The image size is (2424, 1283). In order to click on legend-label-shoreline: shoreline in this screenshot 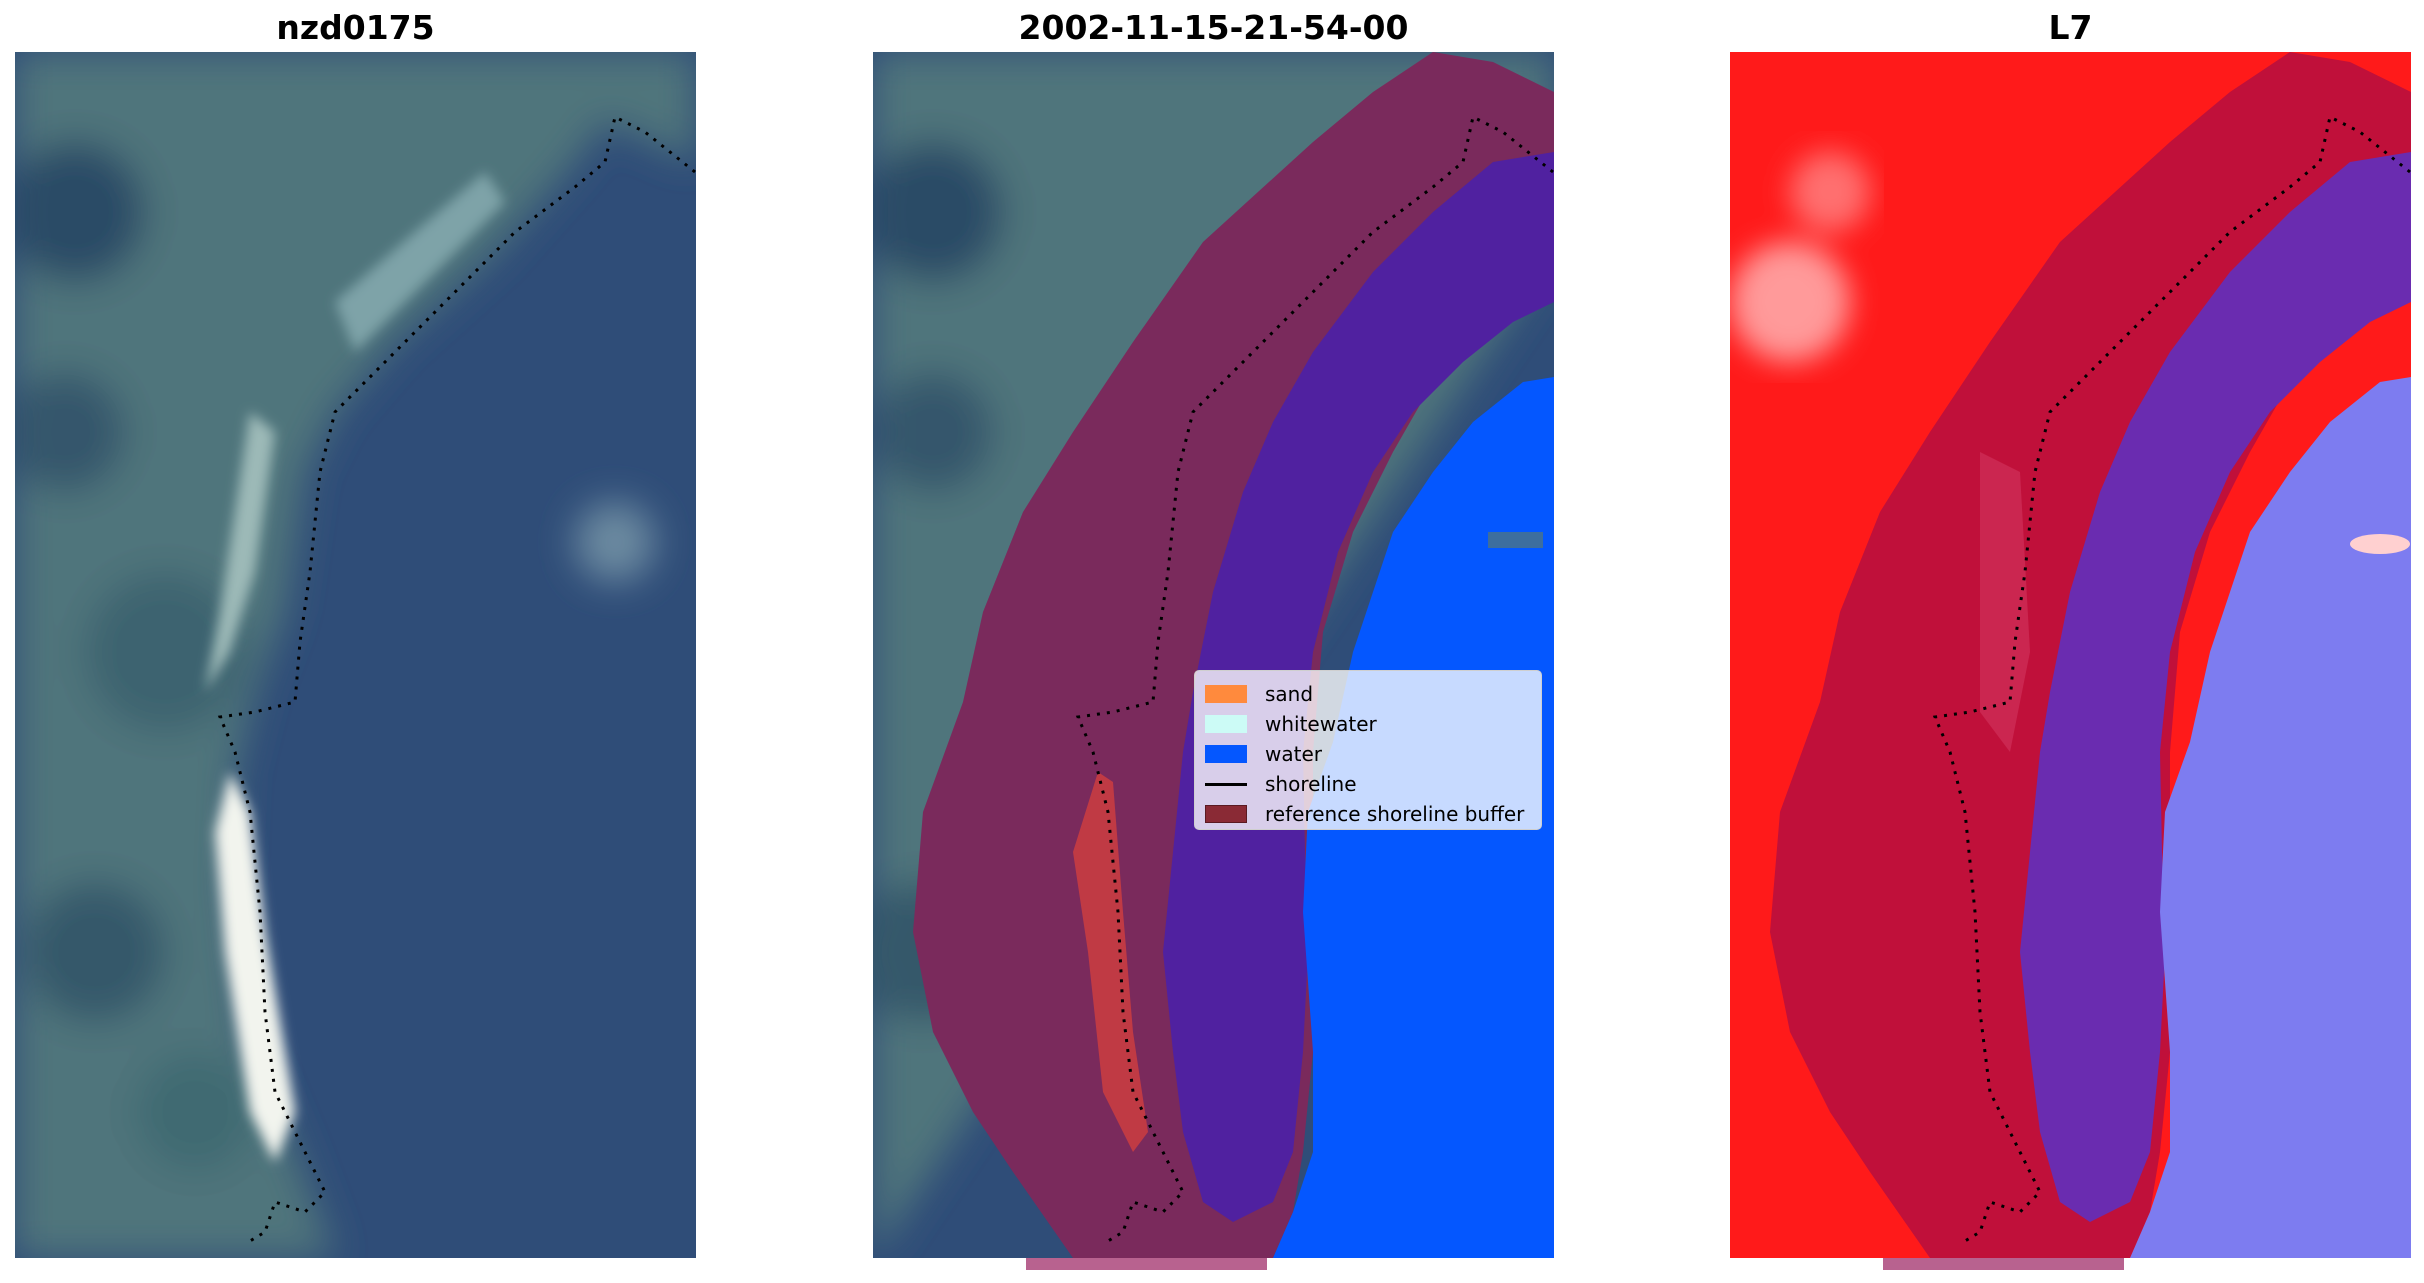, I will do `click(1311, 784)`.